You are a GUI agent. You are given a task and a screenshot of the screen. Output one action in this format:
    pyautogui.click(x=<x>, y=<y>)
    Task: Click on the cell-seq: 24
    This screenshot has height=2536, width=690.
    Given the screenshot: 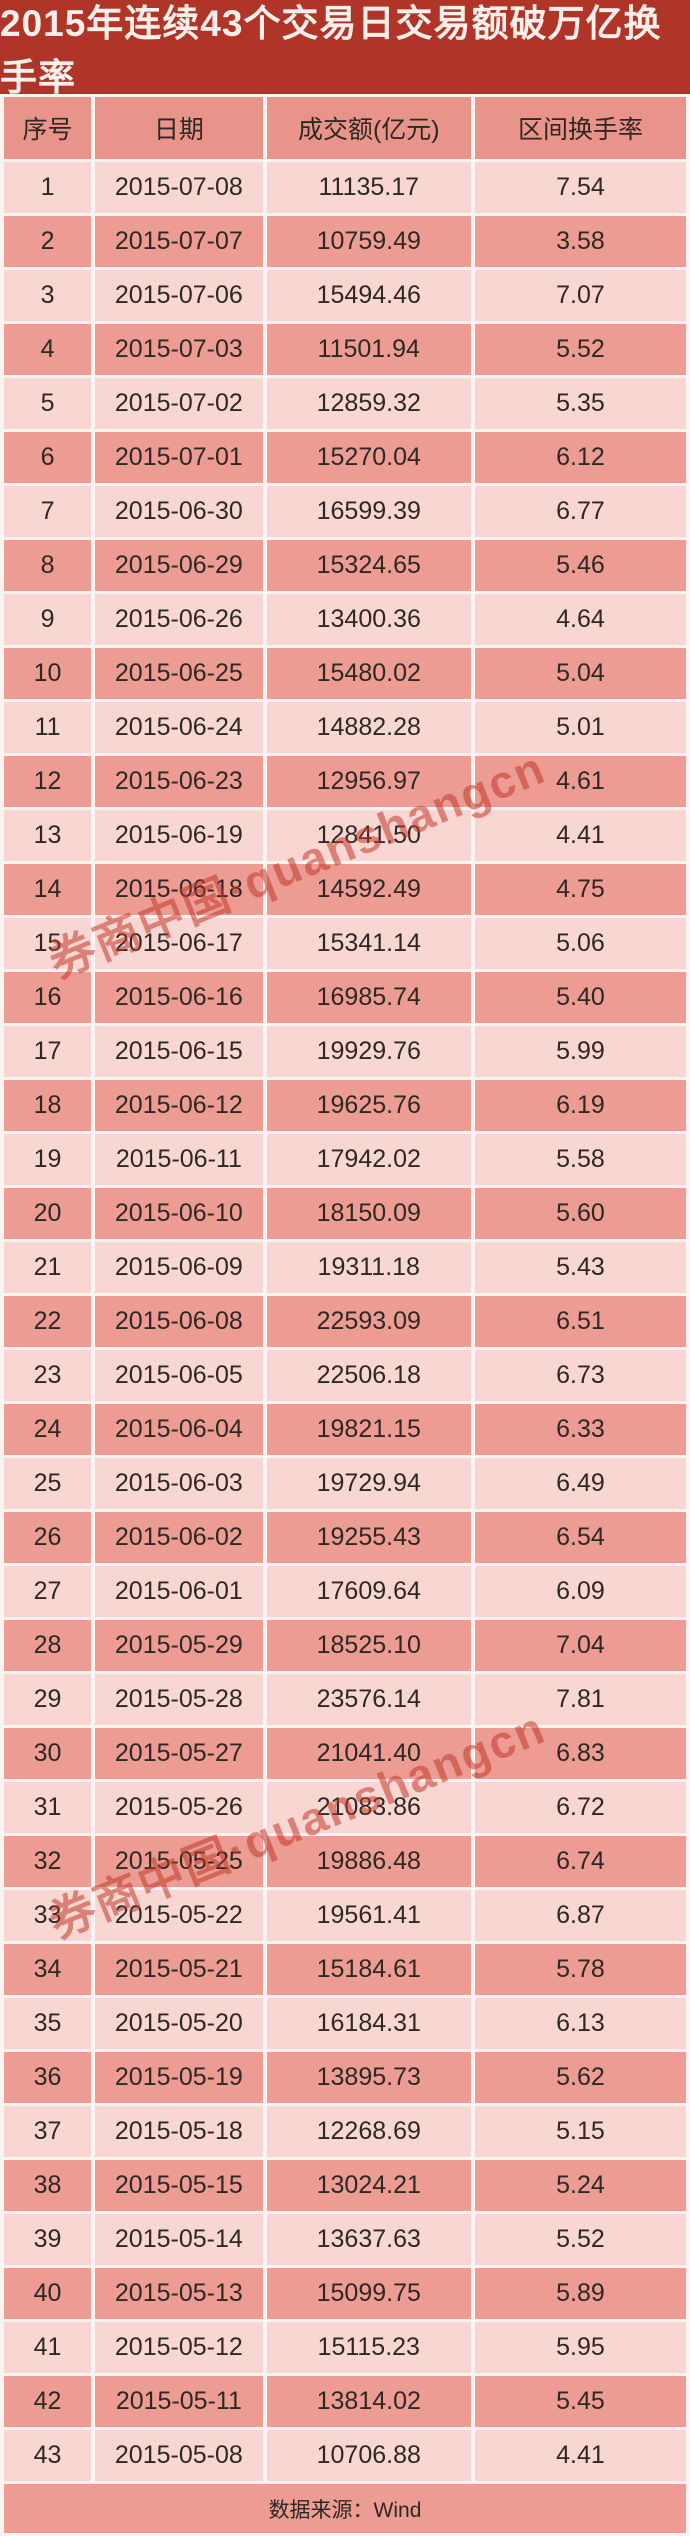 What is the action you would take?
    pyautogui.click(x=48, y=1429)
    